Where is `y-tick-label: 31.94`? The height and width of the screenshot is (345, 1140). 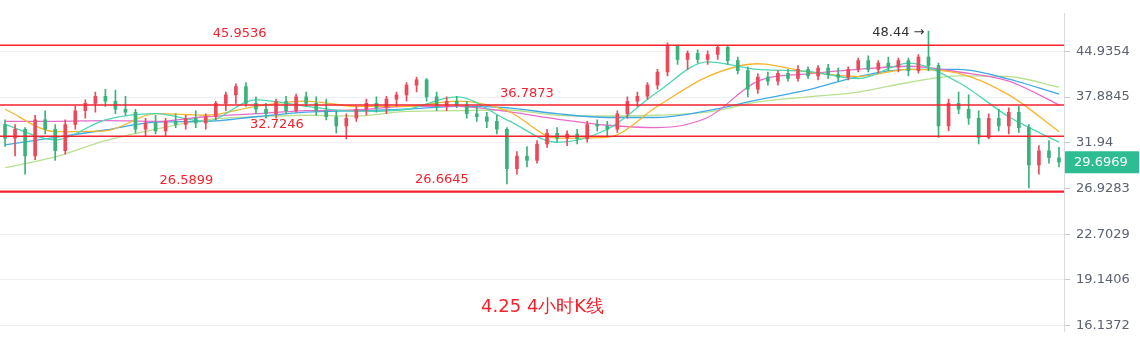 y-tick-label: 31.94 is located at coordinates (1095, 142).